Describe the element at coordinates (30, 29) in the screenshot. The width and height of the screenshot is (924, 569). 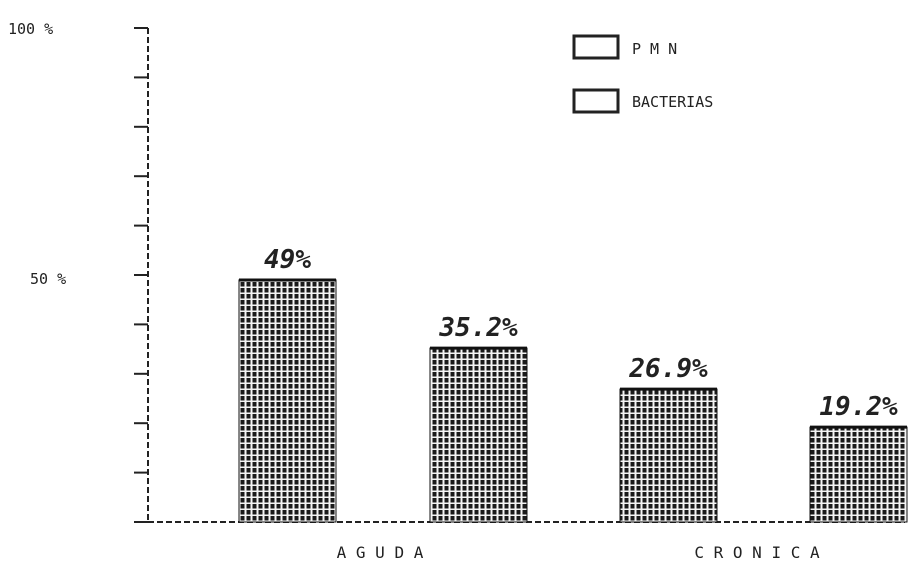
I see `y-tick-label-100: 100 %` at that location.